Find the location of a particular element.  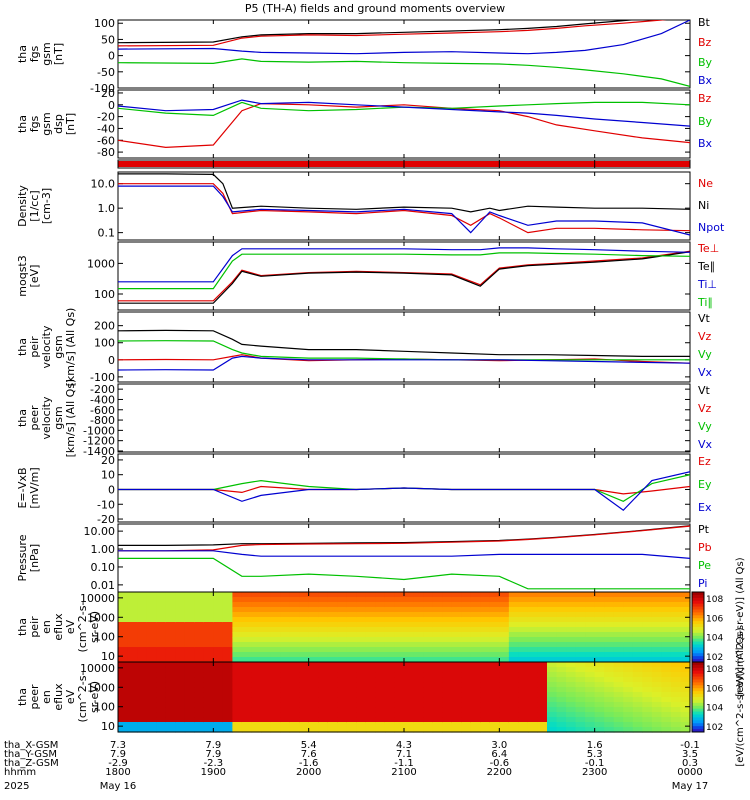

series-line is located at coordinates (404, 37).